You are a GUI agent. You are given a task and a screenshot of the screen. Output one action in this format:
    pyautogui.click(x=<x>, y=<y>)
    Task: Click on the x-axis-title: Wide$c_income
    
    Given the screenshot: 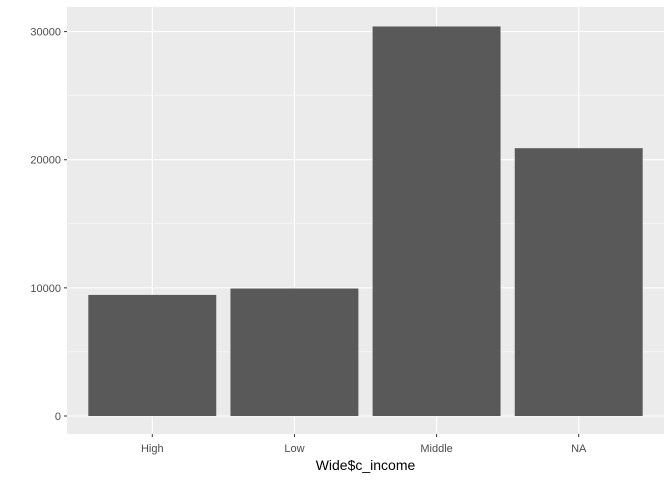 What is the action you would take?
    pyautogui.click(x=366, y=465)
    